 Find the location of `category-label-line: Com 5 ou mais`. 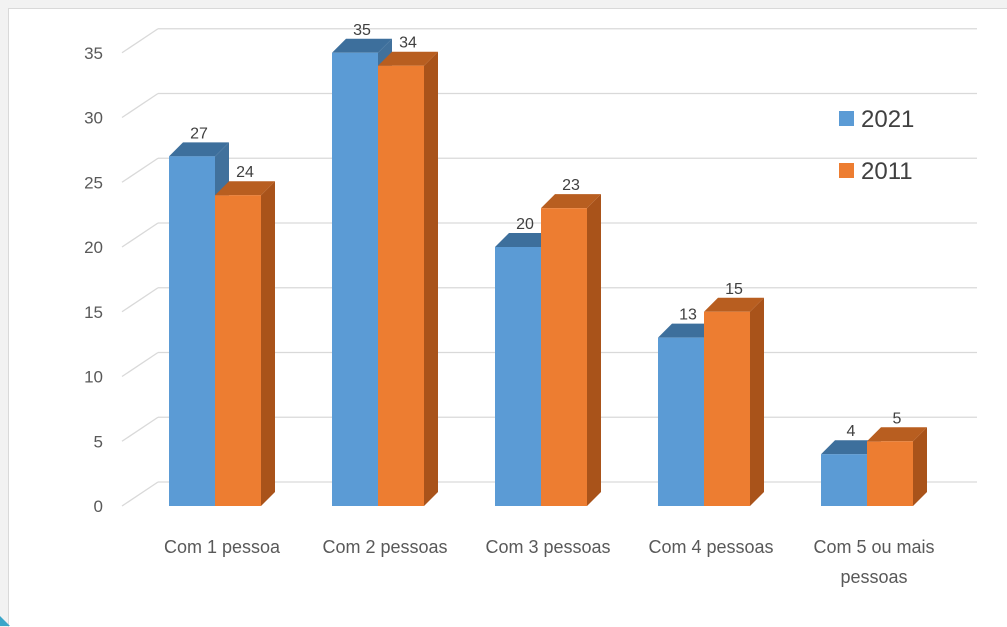

category-label-line: Com 5 ou mais is located at coordinates (873, 547).